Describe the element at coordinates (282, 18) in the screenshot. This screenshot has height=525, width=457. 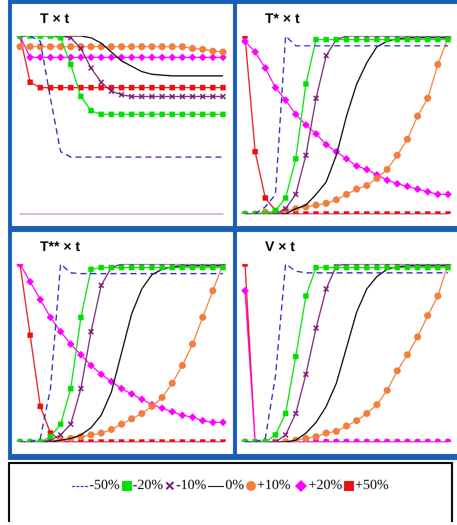
I see `chart-title: T* × t` at that location.